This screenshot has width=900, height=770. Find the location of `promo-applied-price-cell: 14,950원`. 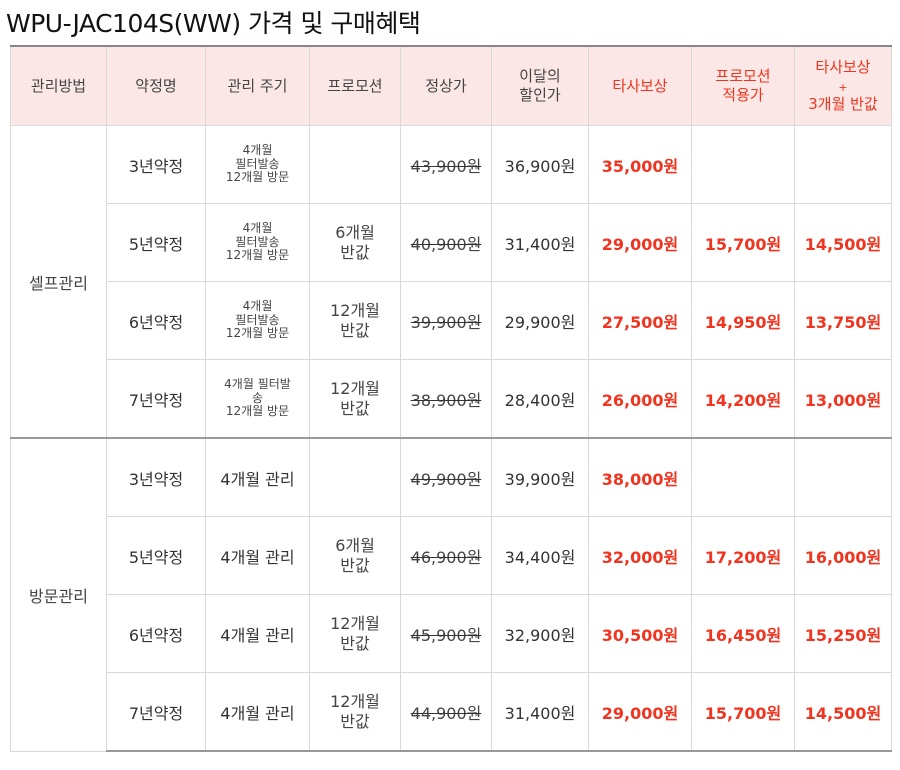

promo-applied-price-cell: 14,950원 is located at coordinates (743, 320).